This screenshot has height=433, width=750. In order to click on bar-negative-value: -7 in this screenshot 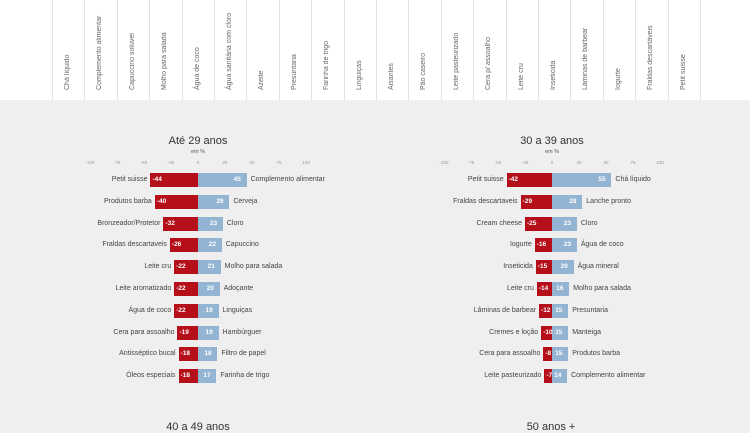, I will do `click(549, 376)`.